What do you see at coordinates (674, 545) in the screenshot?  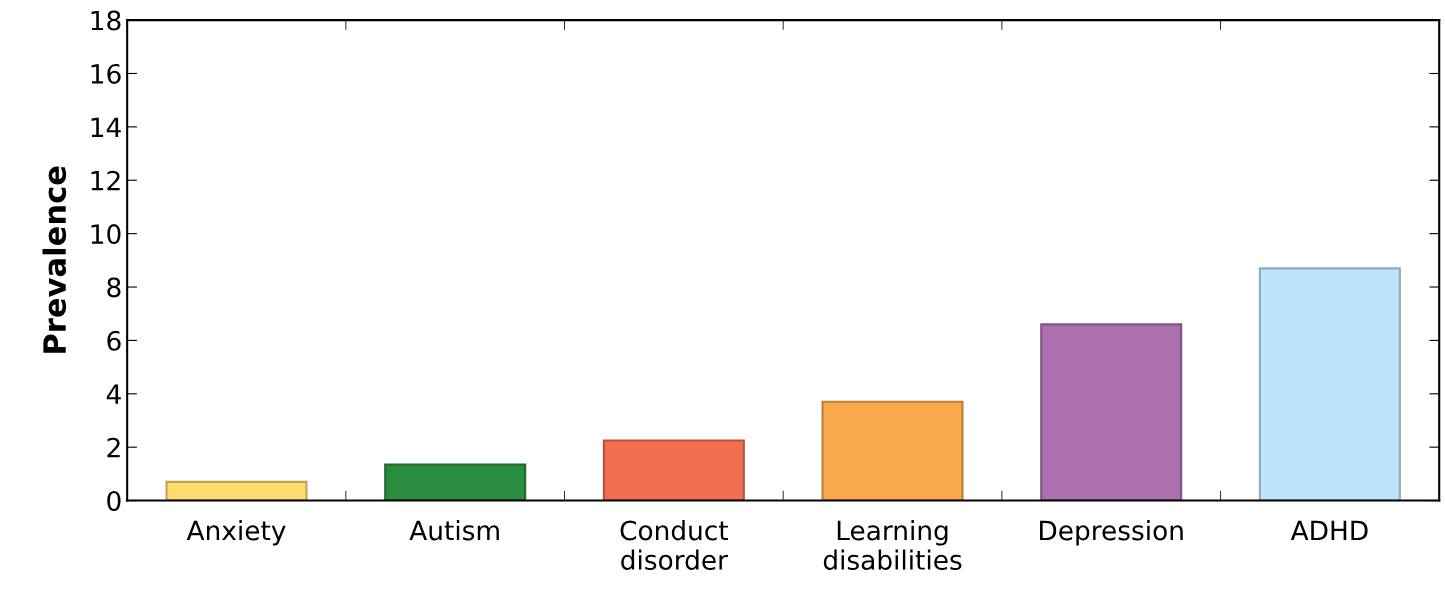 I see `x-tick-label: Conduct disorder` at bounding box center [674, 545].